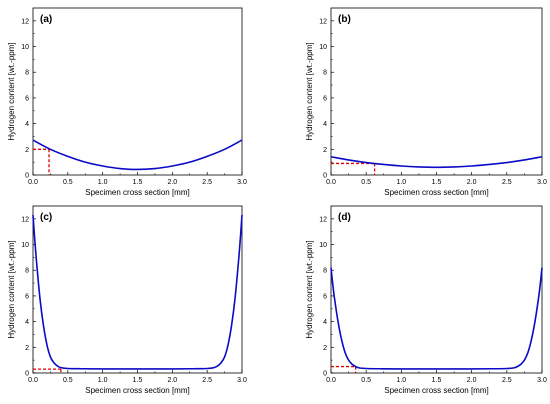  What do you see at coordinates (344, 217) in the screenshot?
I see `panel-label: (d)` at bounding box center [344, 217].